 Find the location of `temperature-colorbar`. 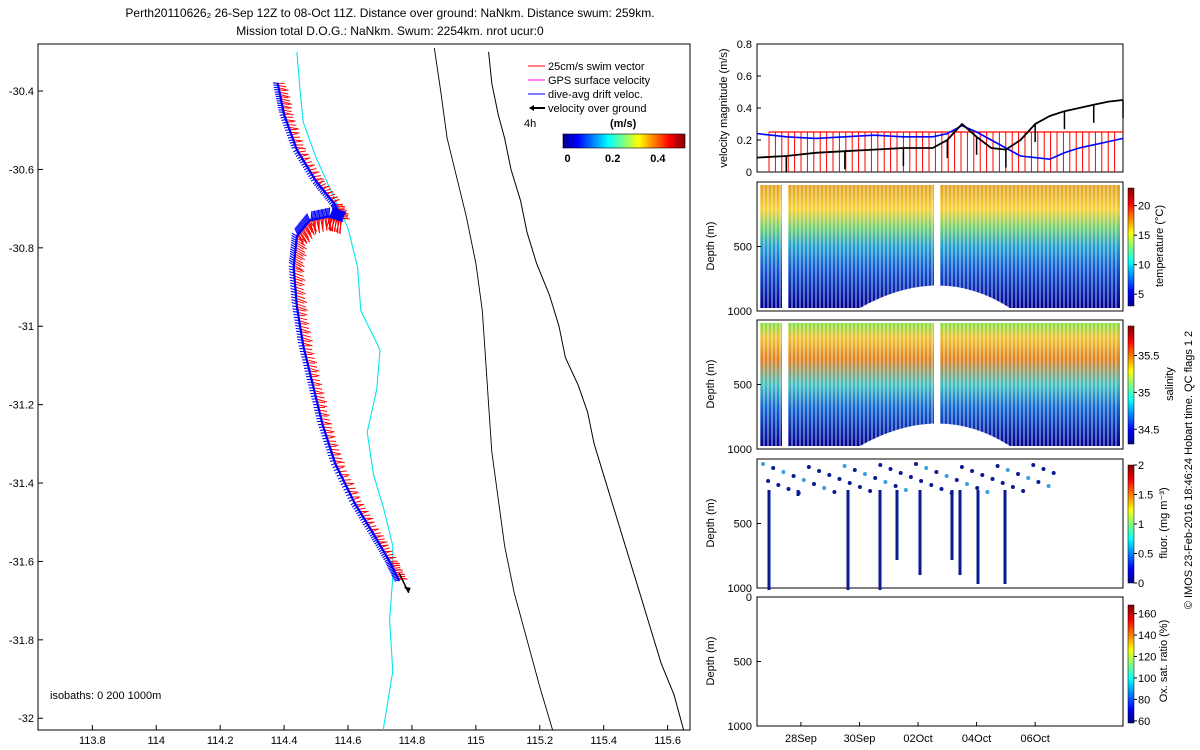

temperature-colorbar is located at coordinates (1131, 247).